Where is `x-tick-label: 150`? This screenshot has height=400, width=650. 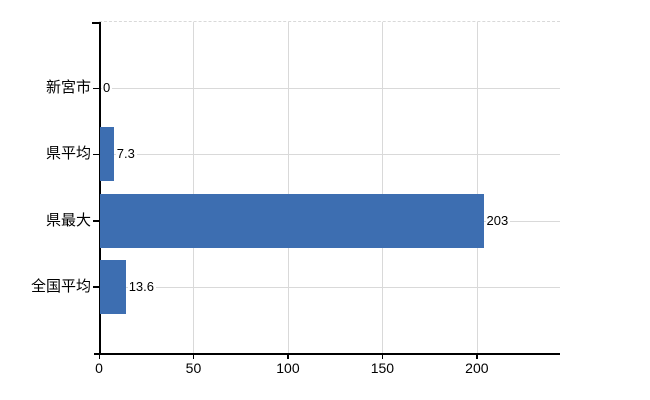
x-tick-label: 150 is located at coordinates (382, 368).